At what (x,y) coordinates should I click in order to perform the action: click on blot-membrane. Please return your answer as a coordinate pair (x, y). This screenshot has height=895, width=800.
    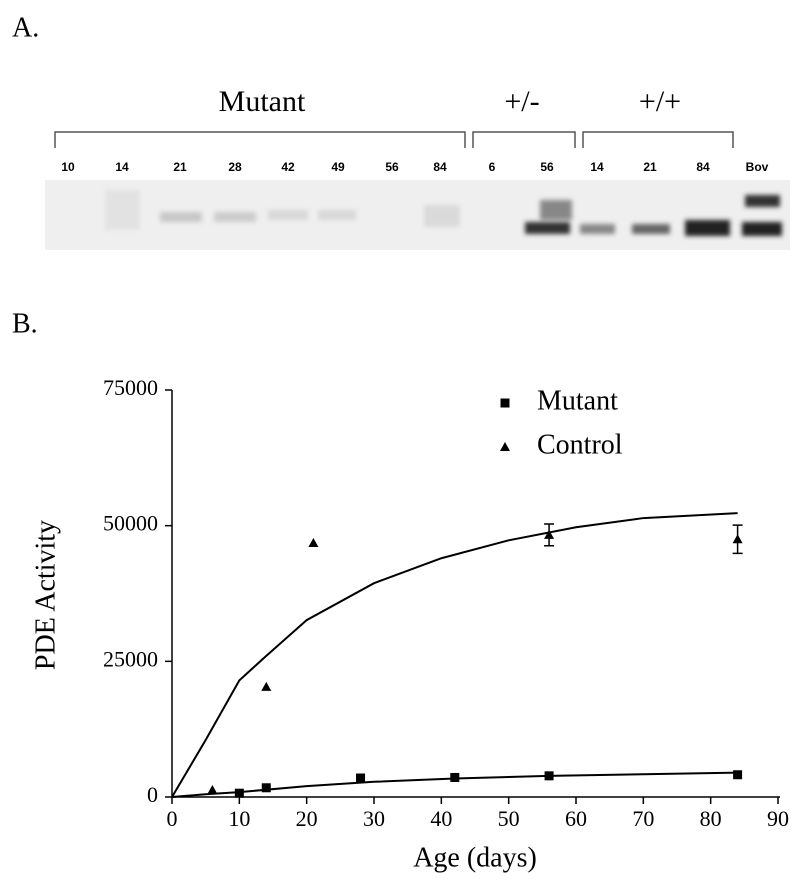
    Looking at the image, I should click on (417, 215).